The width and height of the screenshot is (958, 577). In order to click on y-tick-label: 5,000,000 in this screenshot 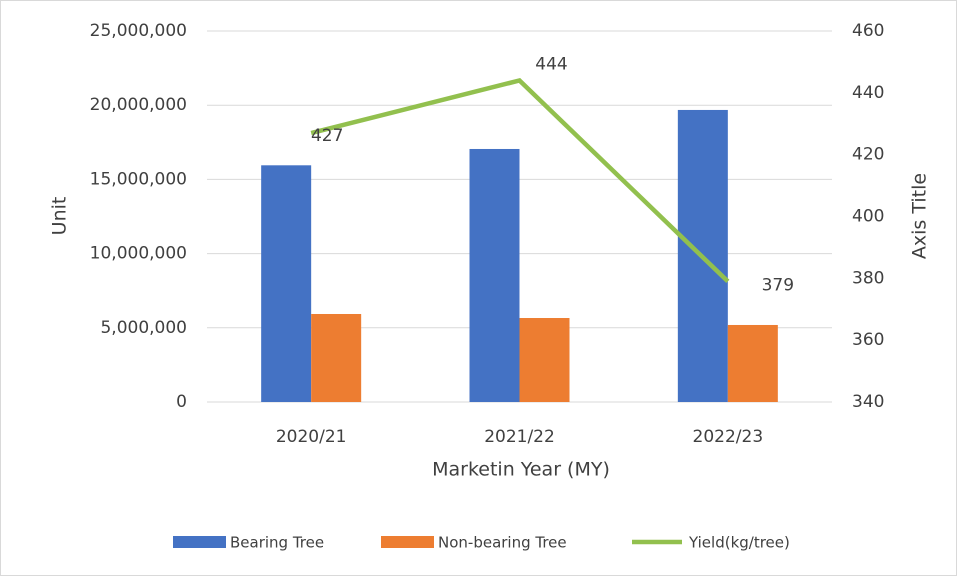, I will do `click(143, 328)`.